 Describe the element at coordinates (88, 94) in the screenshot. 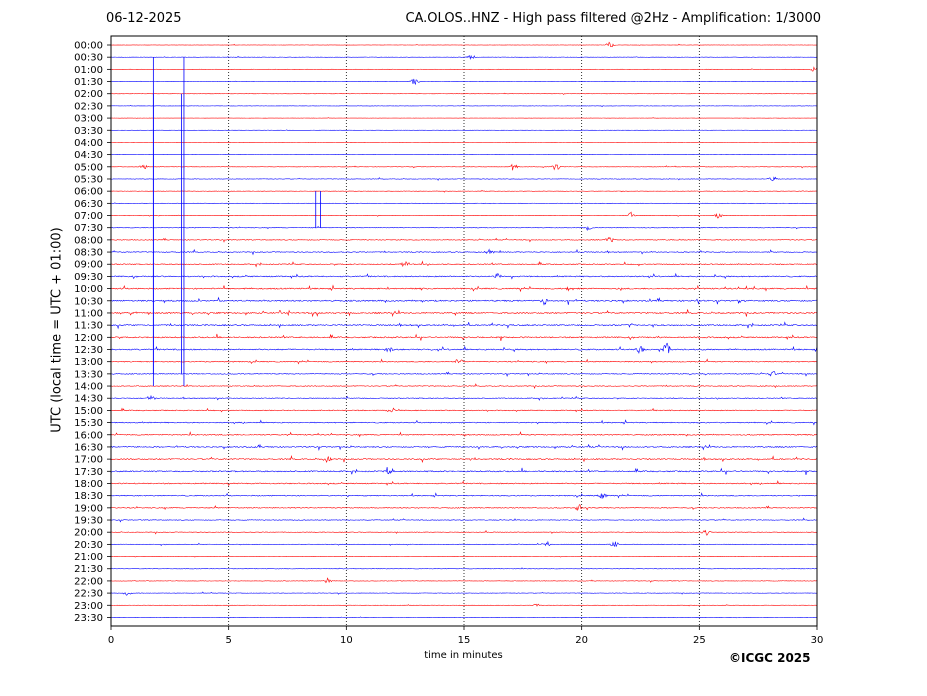

I see `y-tick-label: 02:00` at that location.